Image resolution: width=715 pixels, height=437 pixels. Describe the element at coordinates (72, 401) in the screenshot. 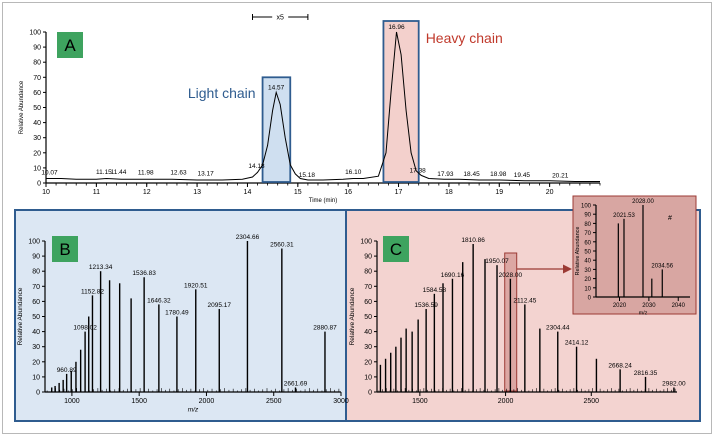

I see `x-tick-label: 1000` at that location.